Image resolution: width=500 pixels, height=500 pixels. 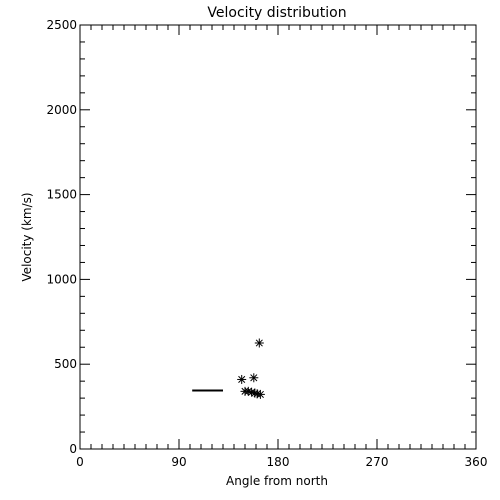 What do you see at coordinates (377, 462) in the screenshot?
I see `x-tick-label: 270` at bounding box center [377, 462].